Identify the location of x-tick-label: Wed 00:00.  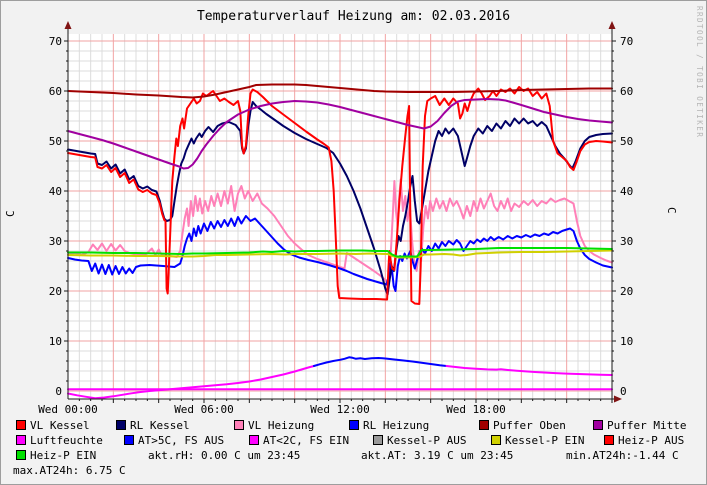
(68, 409).